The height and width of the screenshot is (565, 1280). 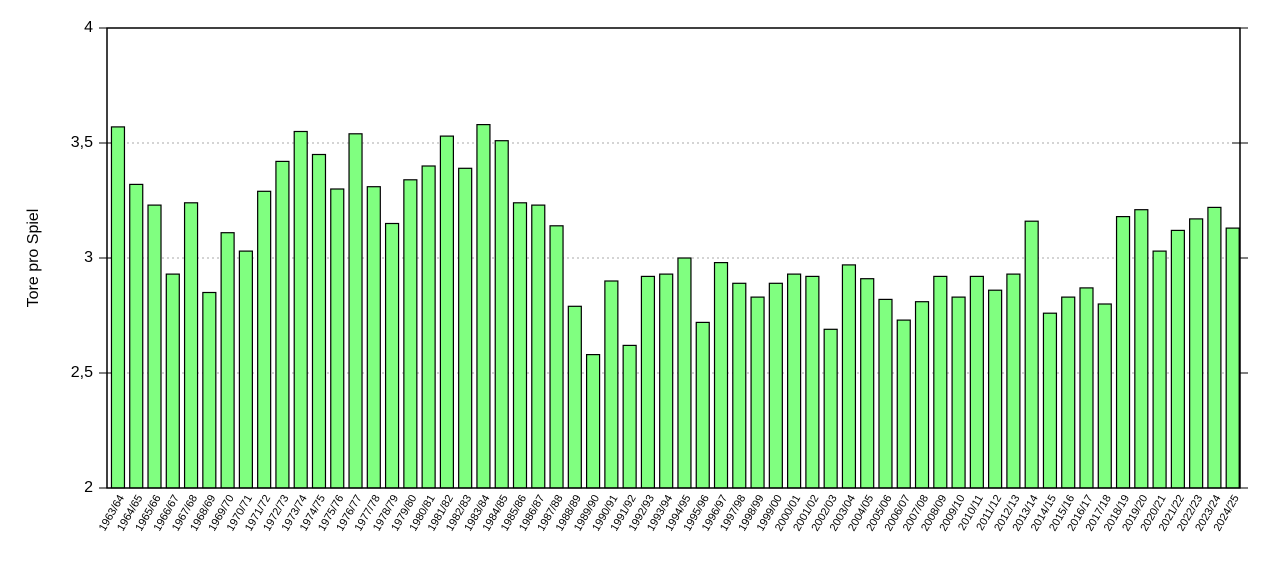 I want to click on y-tick-label: 3, so click(x=88, y=257).